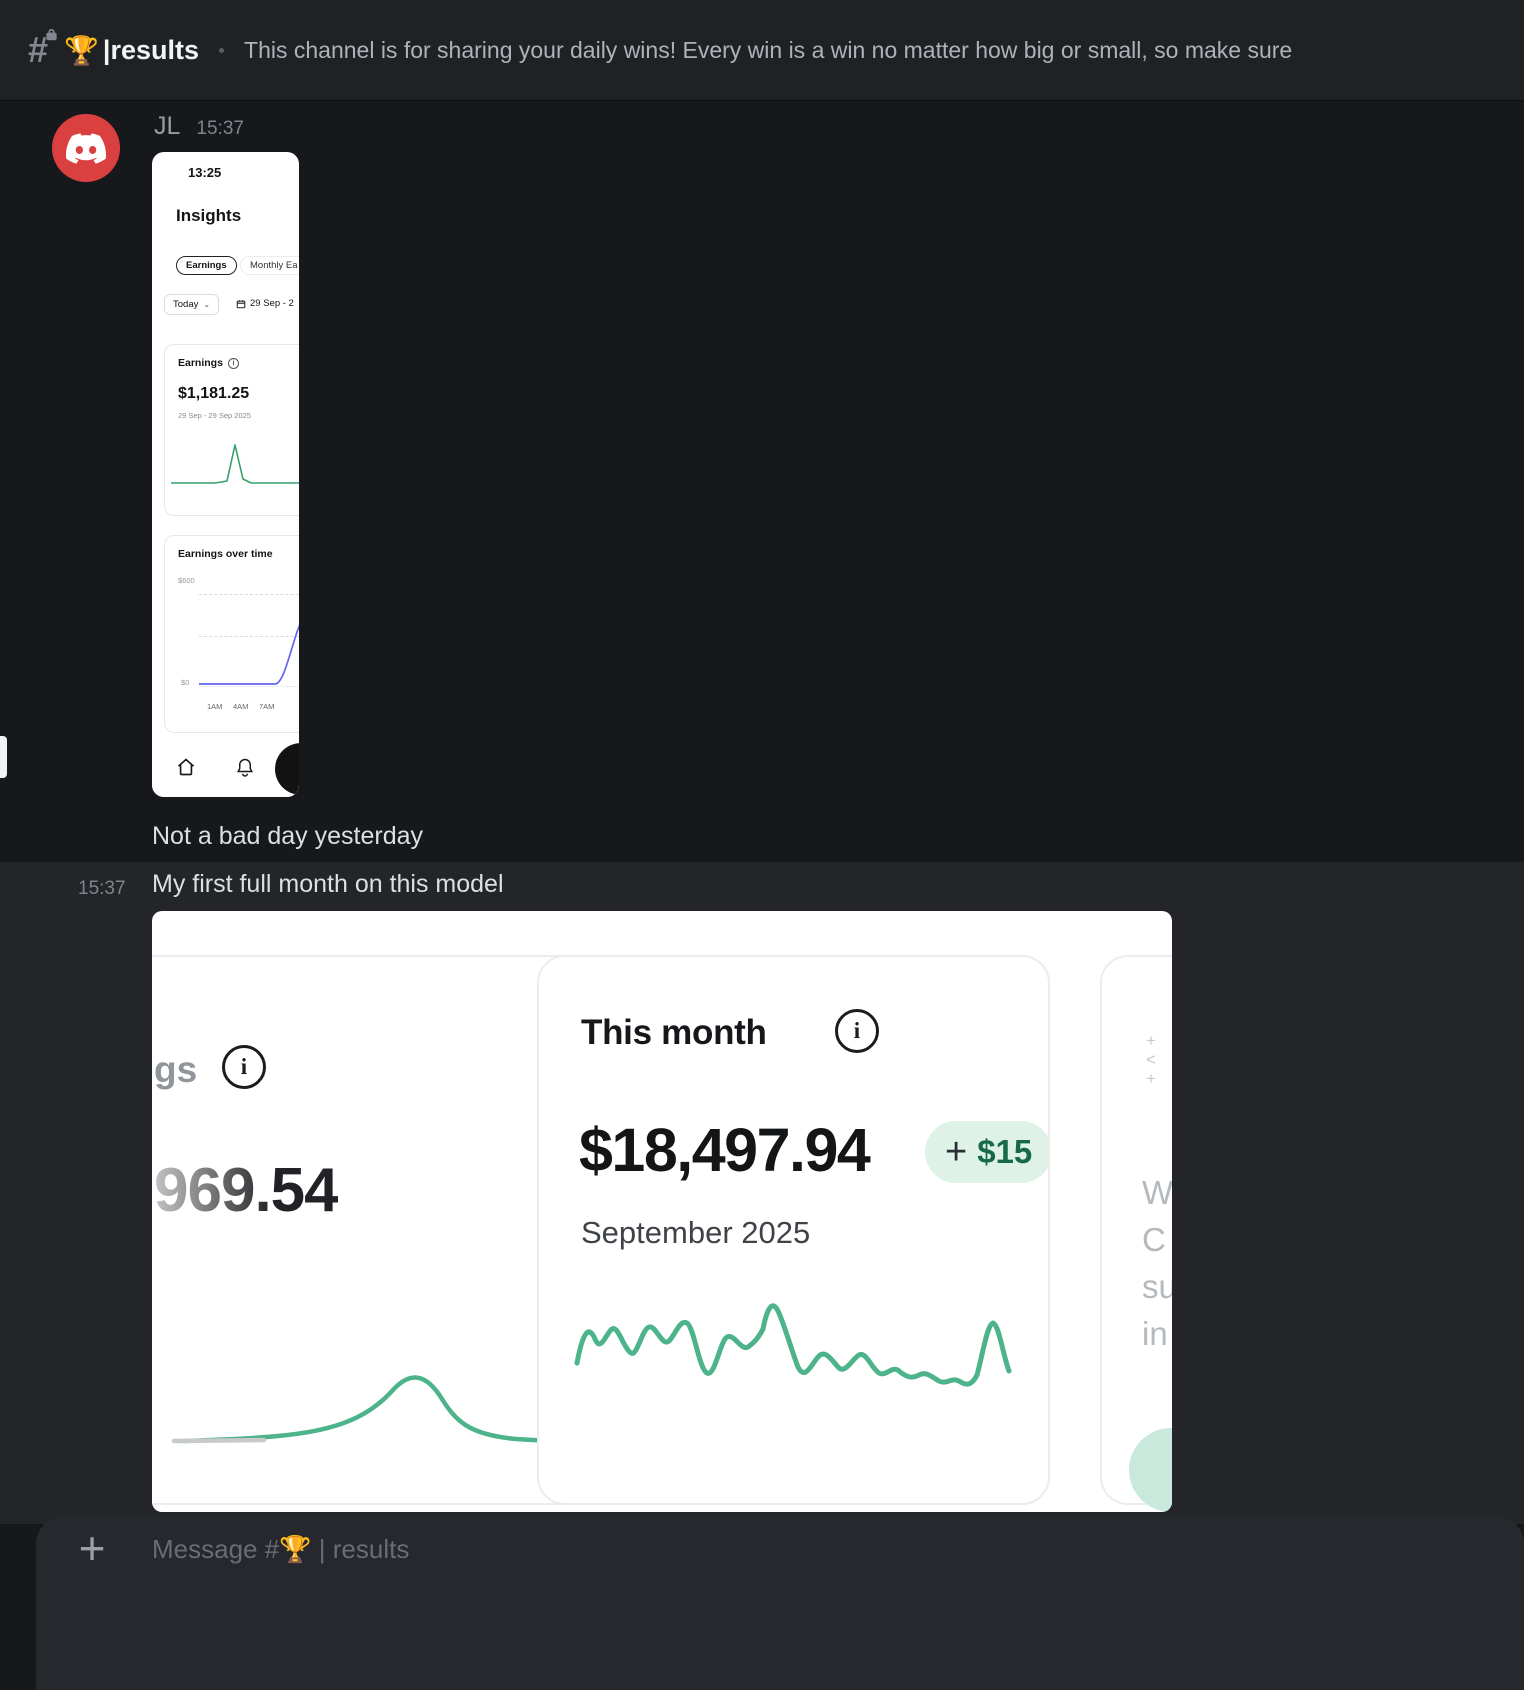  I want to click on unread-indicator-pill, so click(3, 757).